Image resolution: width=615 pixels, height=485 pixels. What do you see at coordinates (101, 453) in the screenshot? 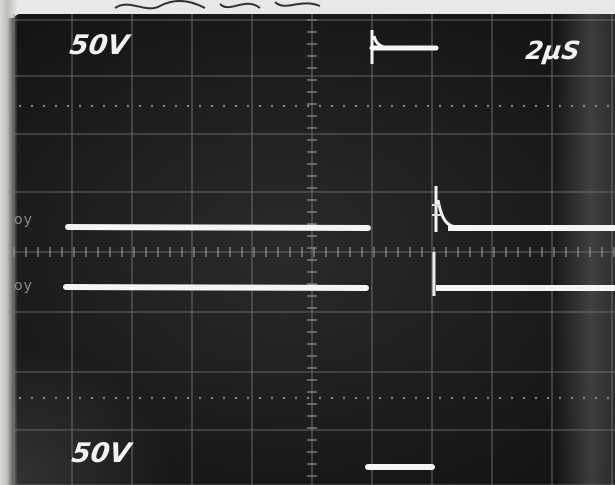
I see `volts-per-div-label-bottom: 50V` at bounding box center [101, 453].